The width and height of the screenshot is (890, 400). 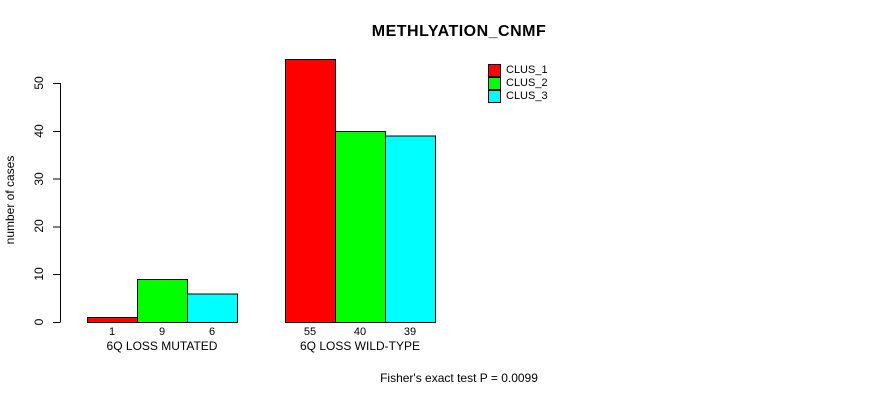 What do you see at coordinates (162, 332) in the screenshot?
I see `bar-value-label: 9` at bounding box center [162, 332].